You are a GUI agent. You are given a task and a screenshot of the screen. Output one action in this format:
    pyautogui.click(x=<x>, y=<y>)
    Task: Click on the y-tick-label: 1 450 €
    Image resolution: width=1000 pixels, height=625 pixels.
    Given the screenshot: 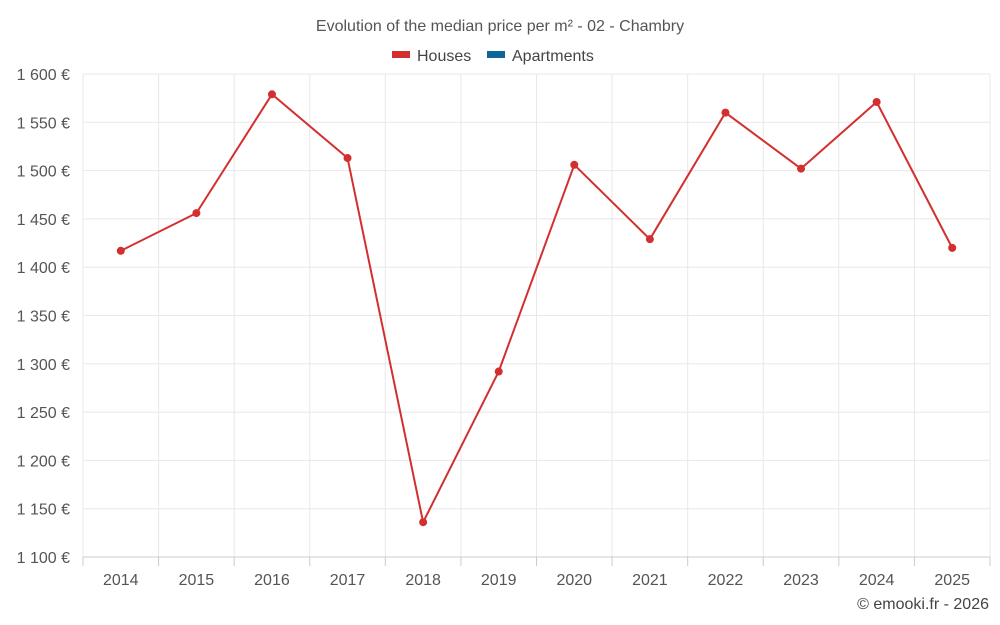 What is the action you would take?
    pyautogui.click(x=43, y=220)
    